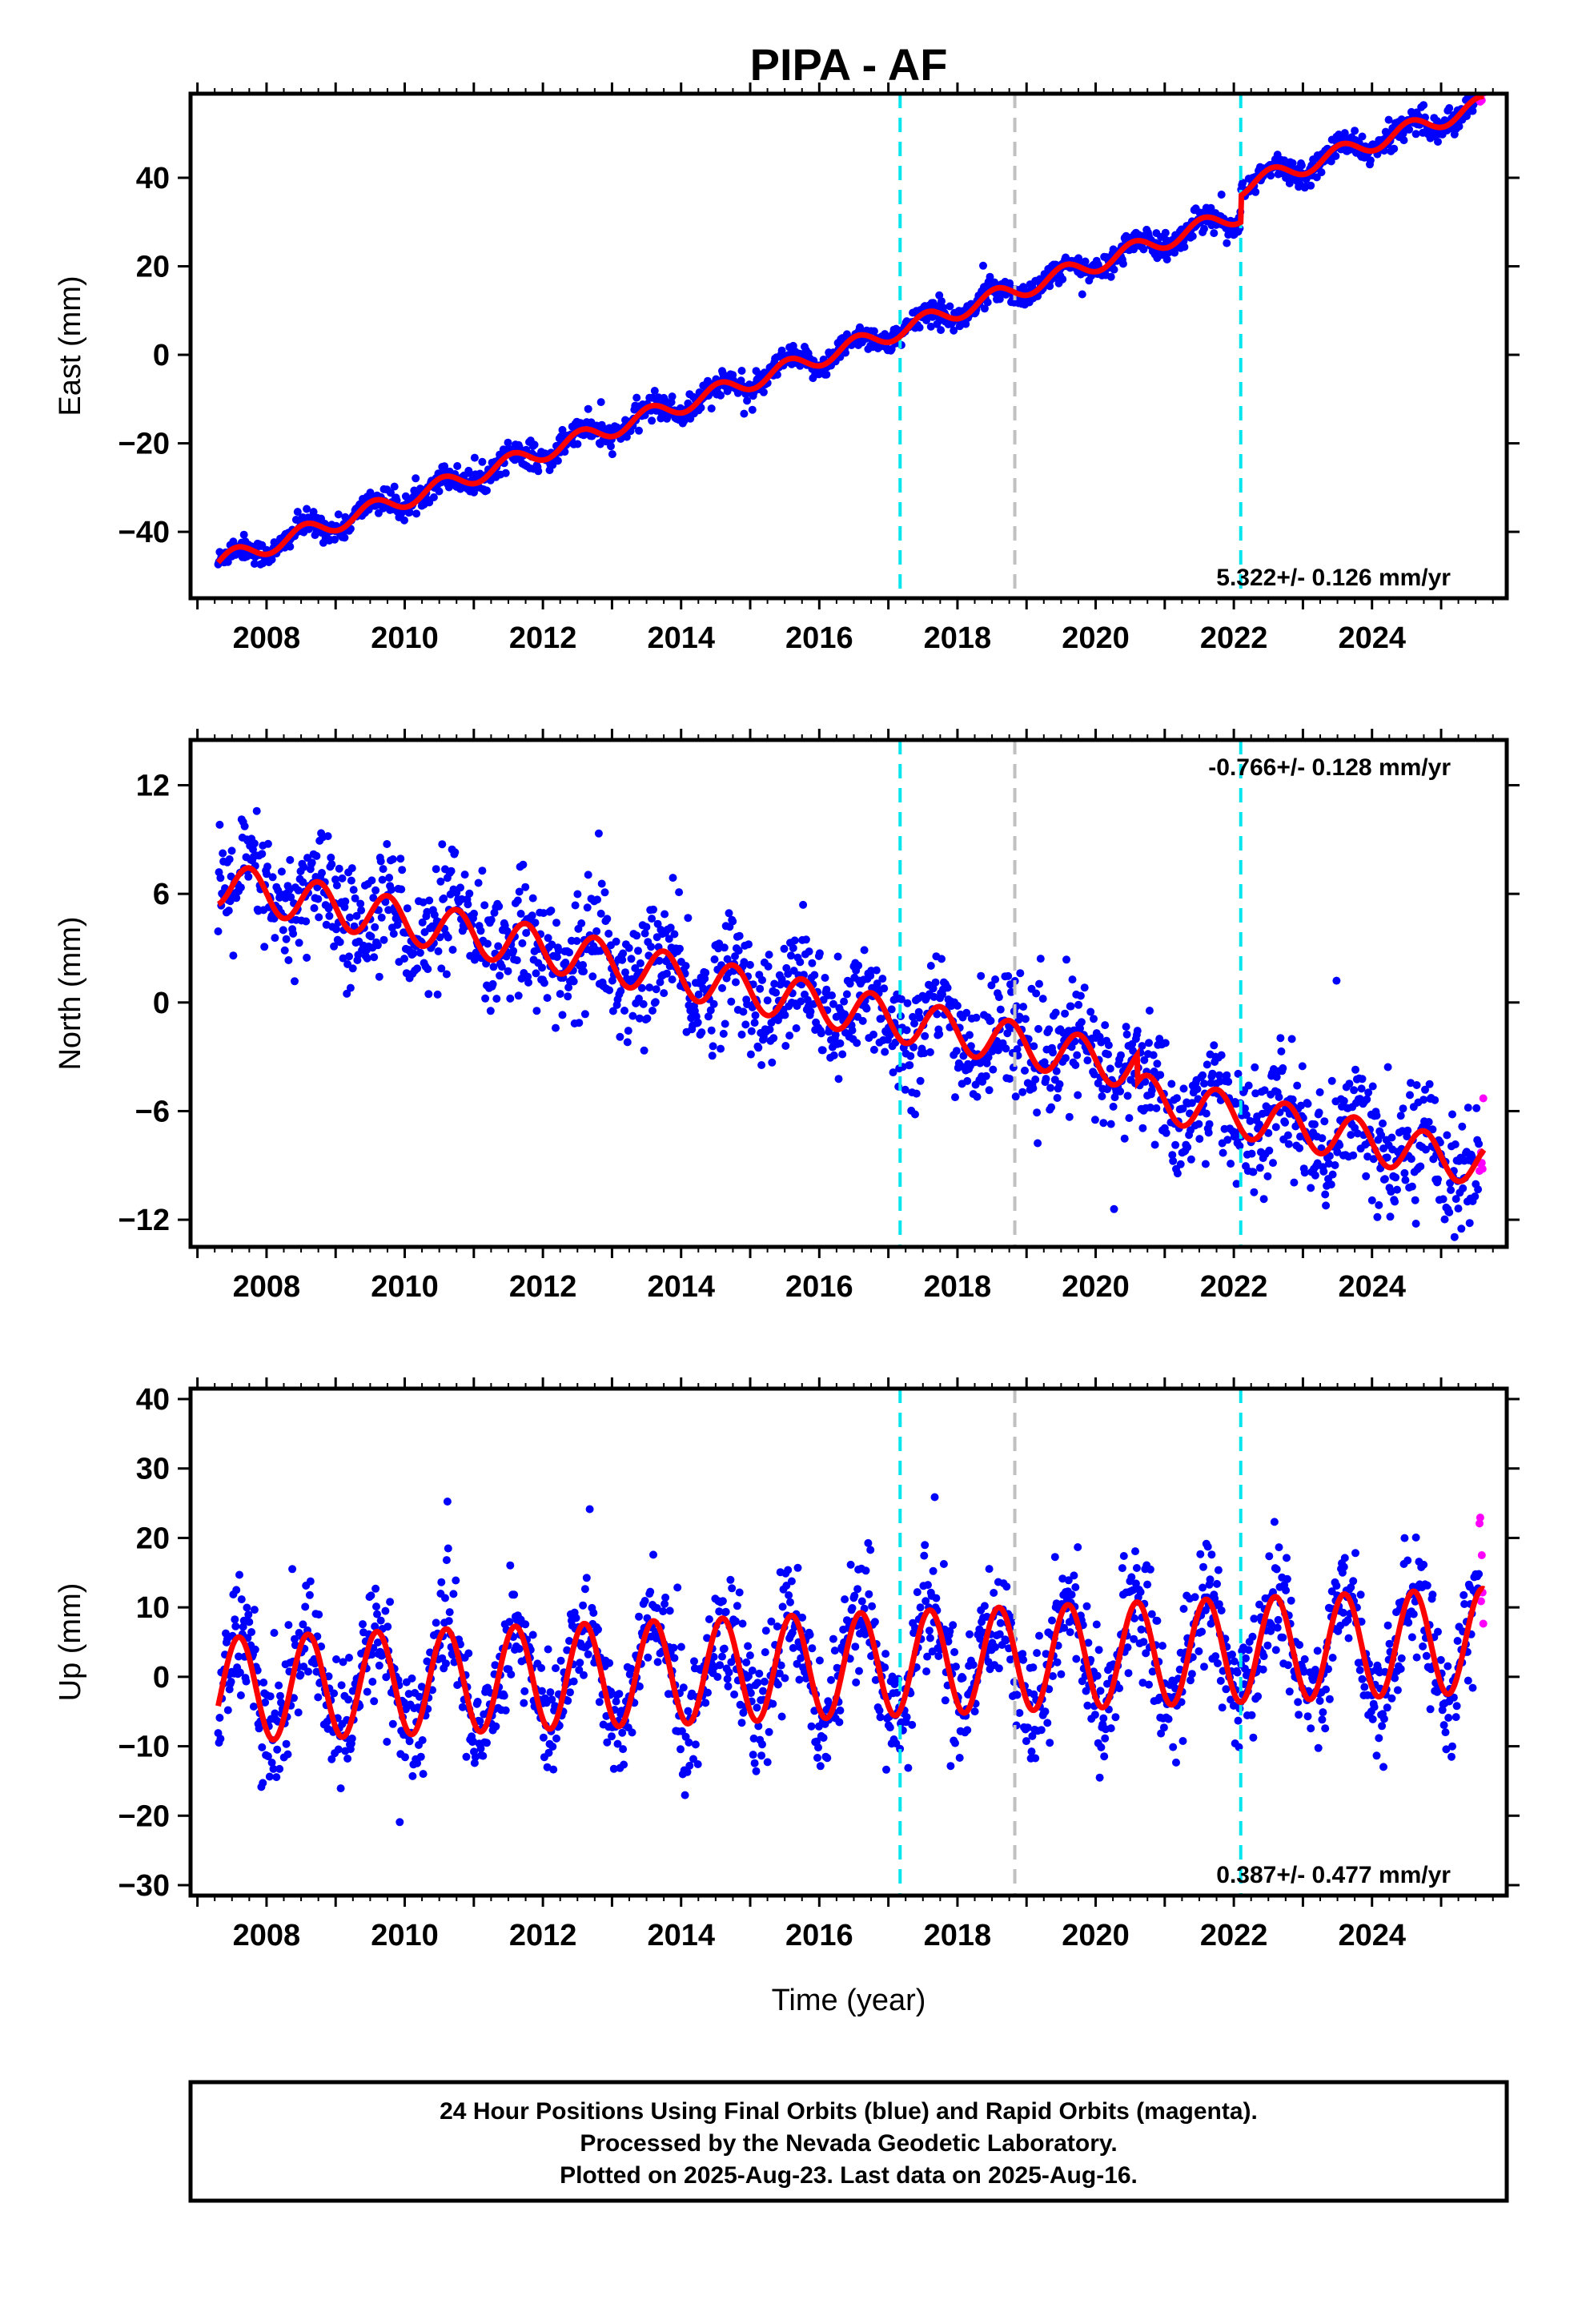 Image resolution: width=1582 pixels, height=2324 pixels. What do you see at coordinates (153, 267) in the screenshot?
I see `y-tick-label: 20` at bounding box center [153, 267].